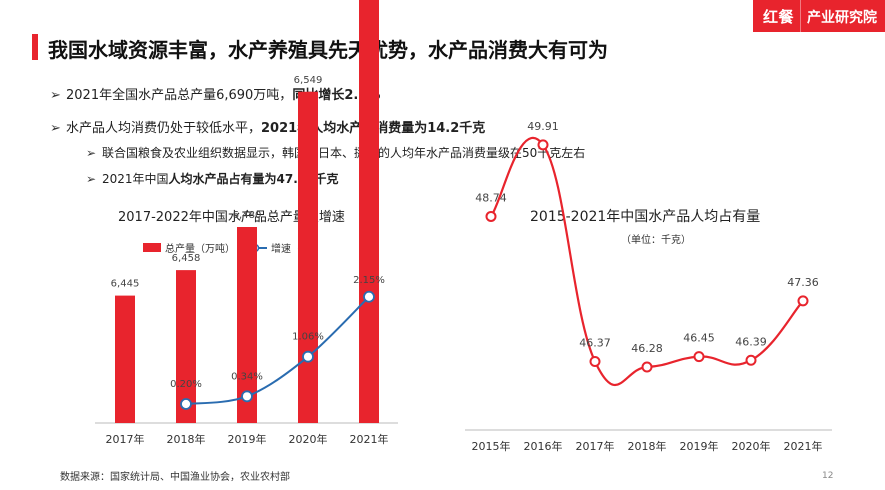 This screenshot has height=490, width=885. What do you see at coordinates (179, 95) in the screenshot?
I see `bullet-text: 2021年全国水产品总产量6,690万吨，` at bounding box center [179, 95].